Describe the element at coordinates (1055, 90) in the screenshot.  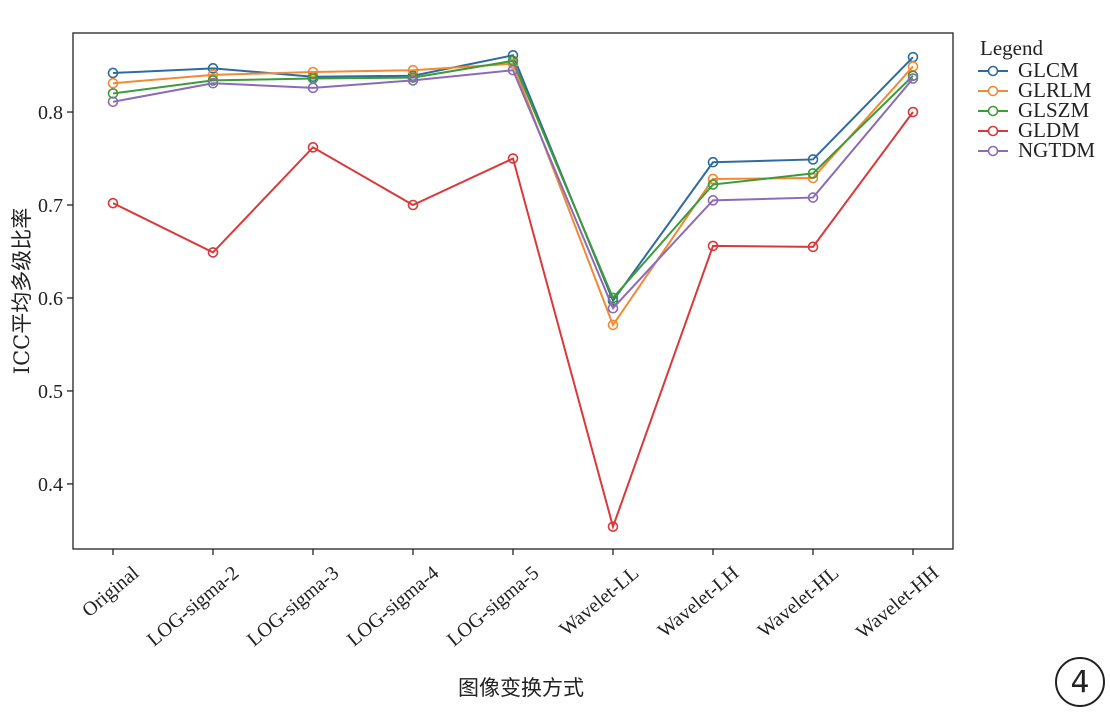
I see `legend-label: GLRLM` at that location.